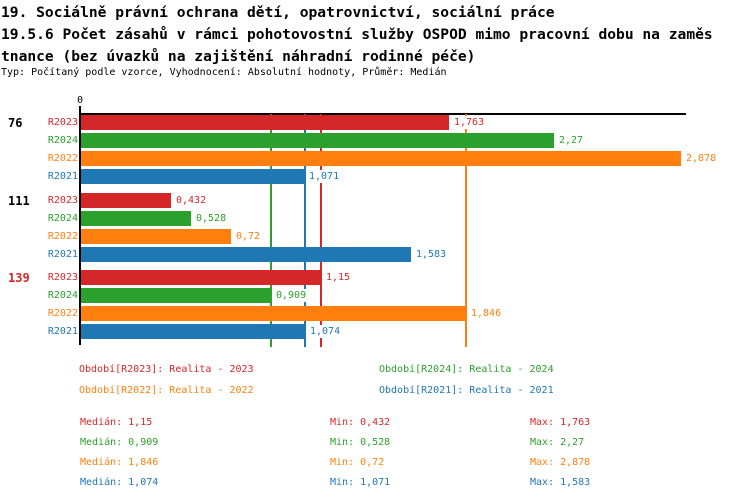 The width and height of the screenshot is (750, 498). I want to click on stat-median-R2024: Medián: 0,909, so click(119, 442).